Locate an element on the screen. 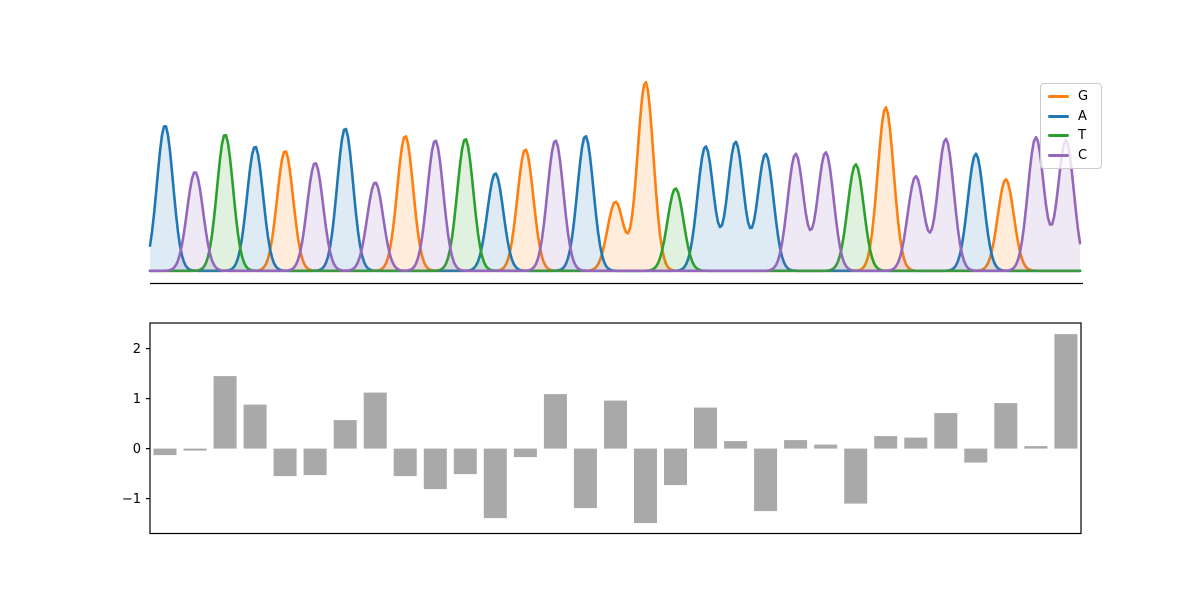 This screenshot has height=600, width=1200. legend-swatch-a is located at coordinates (1058, 116).